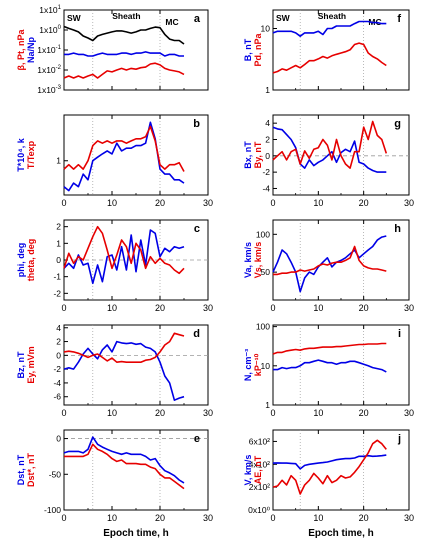 The image size is (421, 555). I want to click on y-axis-label: β, Pt, nPaNa/Np, so click(26, 50).